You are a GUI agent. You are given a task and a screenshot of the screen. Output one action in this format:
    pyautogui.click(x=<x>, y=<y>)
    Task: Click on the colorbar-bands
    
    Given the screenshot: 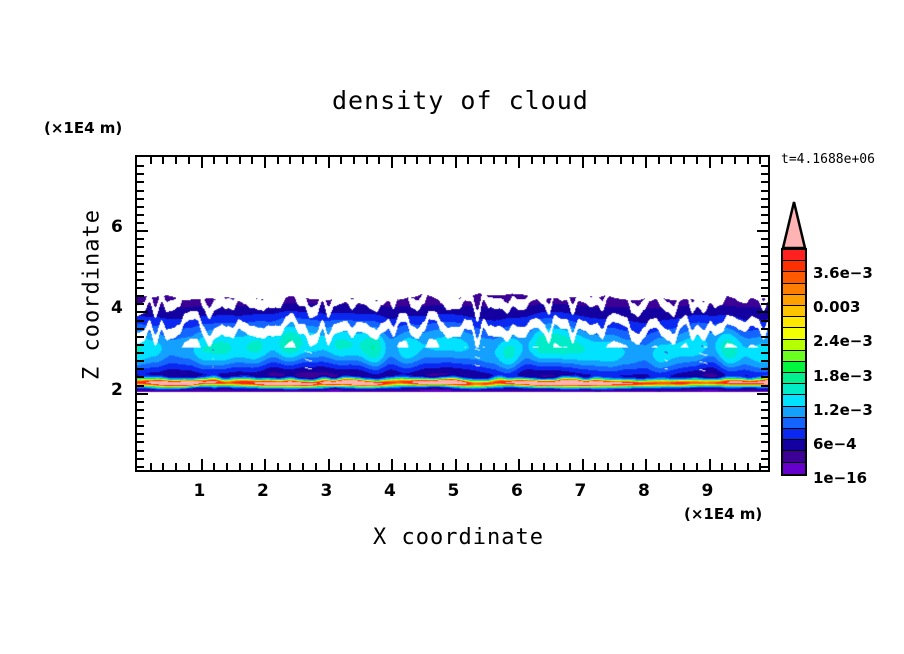 What is the action you would take?
    pyautogui.click(x=794, y=362)
    